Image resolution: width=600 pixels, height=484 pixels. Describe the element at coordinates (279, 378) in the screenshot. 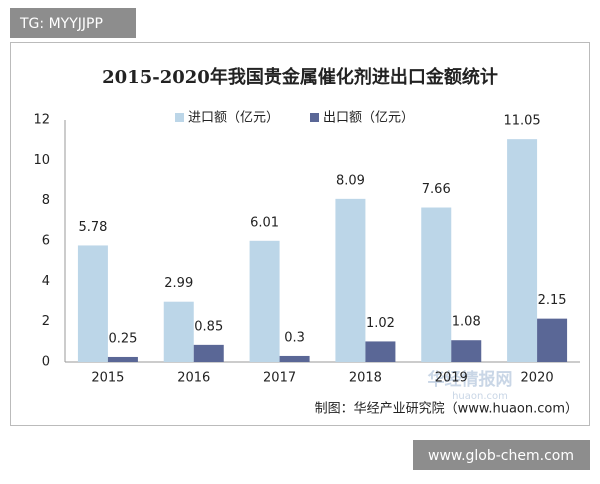

I see `x-tick-label: 2017` at that location.